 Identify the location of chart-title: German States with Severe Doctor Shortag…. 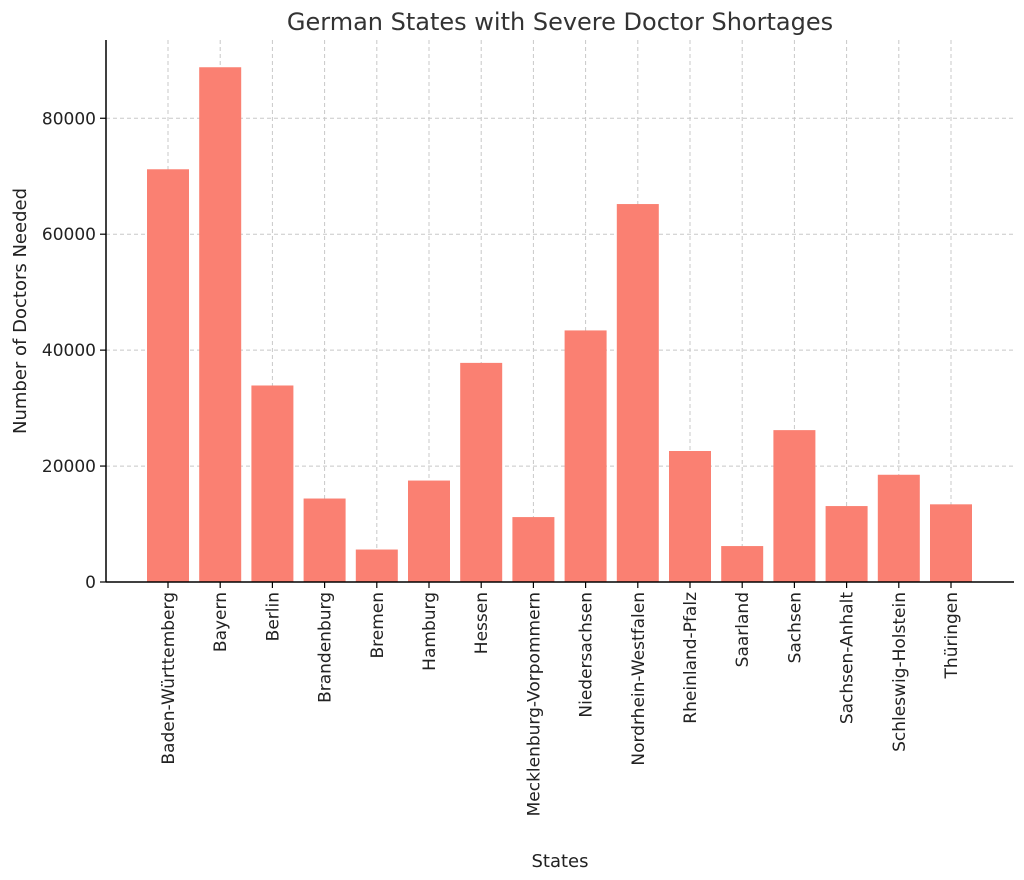
(560, 22).